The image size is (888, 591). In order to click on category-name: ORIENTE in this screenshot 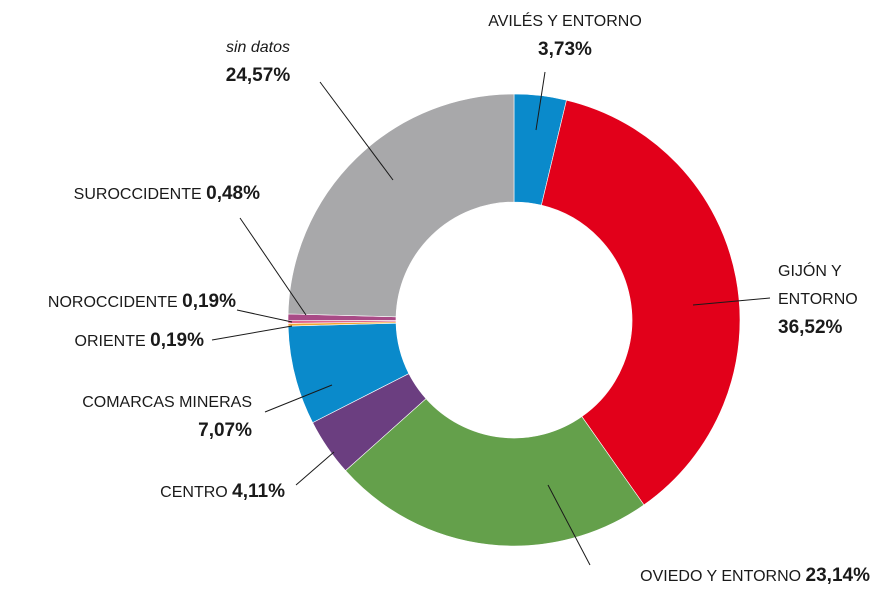, I will do `click(110, 341)`.